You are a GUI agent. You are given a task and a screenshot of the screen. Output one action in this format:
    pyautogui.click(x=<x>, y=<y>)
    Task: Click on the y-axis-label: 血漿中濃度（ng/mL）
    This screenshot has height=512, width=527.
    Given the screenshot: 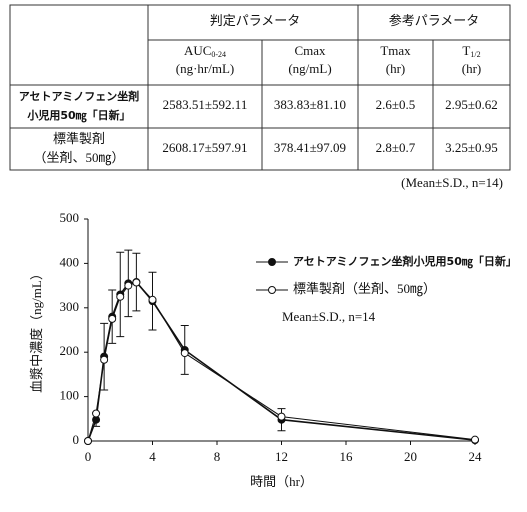 What is the action you would take?
    pyautogui.click(x=36, y=330)
    